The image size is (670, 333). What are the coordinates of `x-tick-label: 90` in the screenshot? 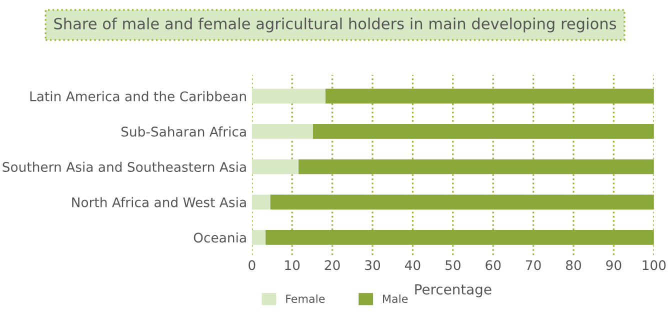 It's located at (614, 265).